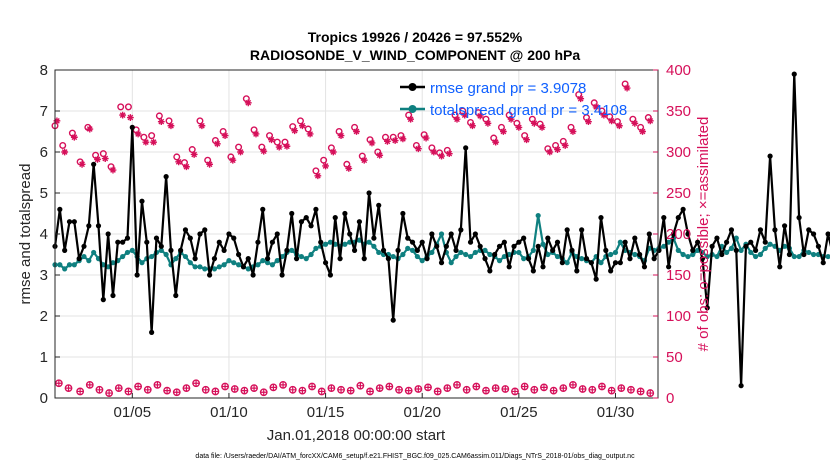  I want to click on left-y-tick-label: 5, so click(44, 193).